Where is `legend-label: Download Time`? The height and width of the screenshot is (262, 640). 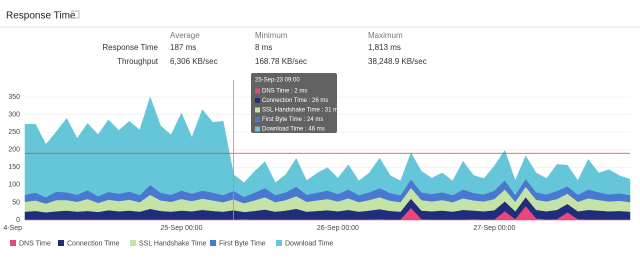
legend-label: Download Time is located at coordinates (309, 243).